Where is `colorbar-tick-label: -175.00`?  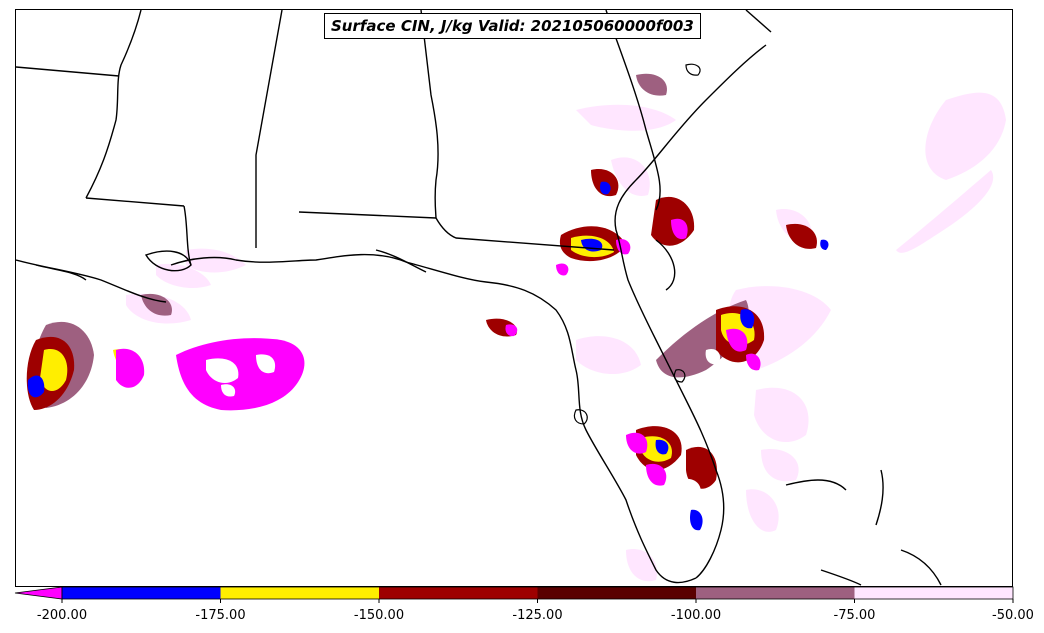
colorbar-tick-label: -175.00 is located at coordinates (220, 615).